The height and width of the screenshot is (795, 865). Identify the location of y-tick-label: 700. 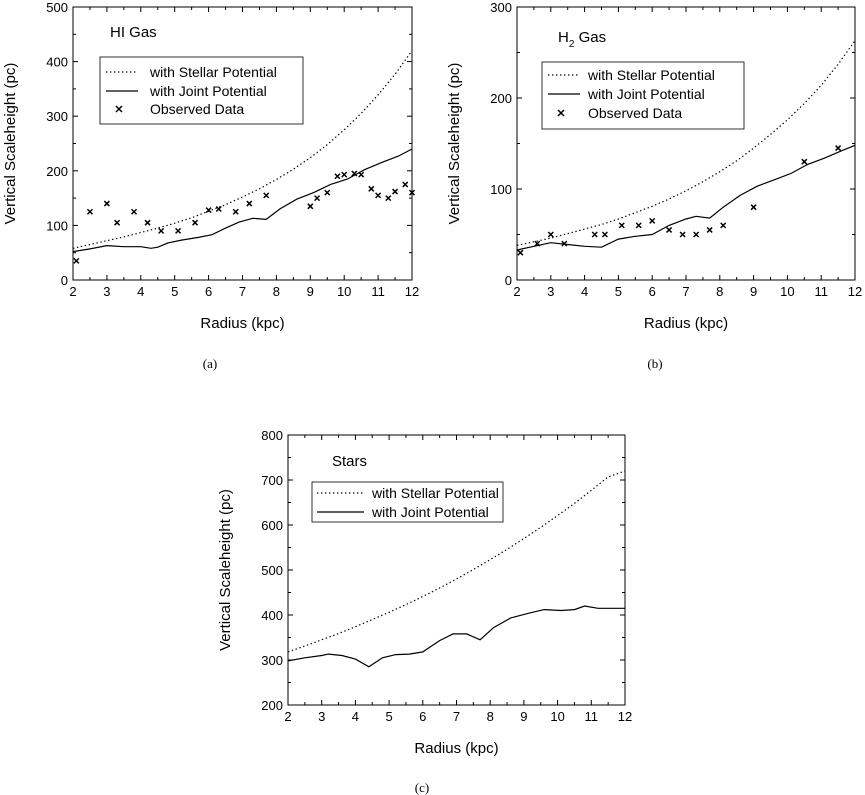
(272, 480).